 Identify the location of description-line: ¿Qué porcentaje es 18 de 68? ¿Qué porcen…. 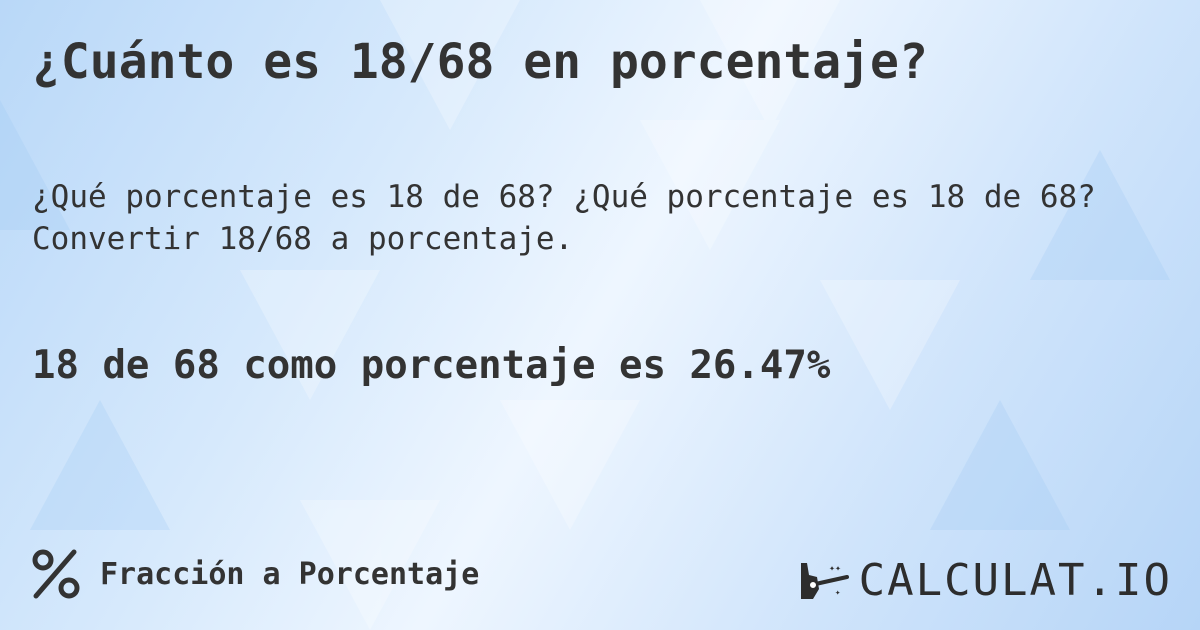
(564, 197).